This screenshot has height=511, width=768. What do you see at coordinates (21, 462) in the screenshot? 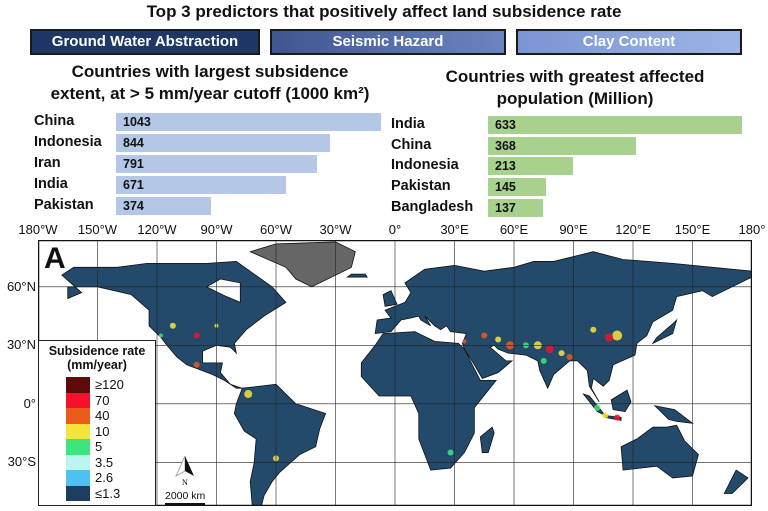
I see `lat-tick-label: 30°S` at bounding box center [21, 462].